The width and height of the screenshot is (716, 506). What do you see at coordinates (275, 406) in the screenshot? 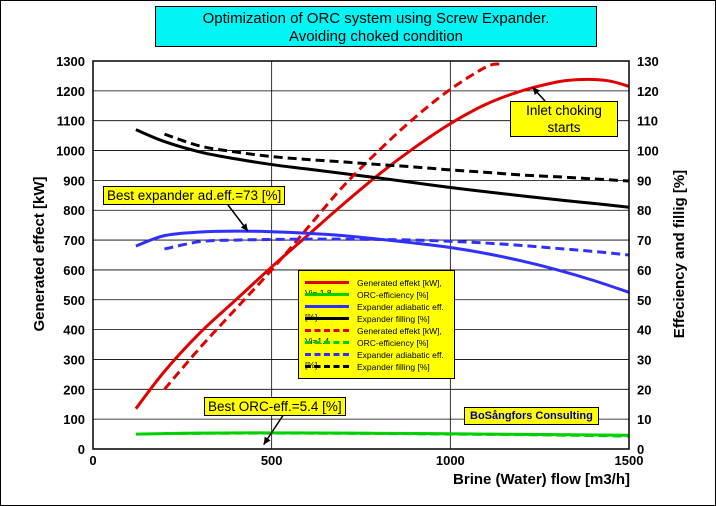
I see `annotation-best-orc-eff: Best ORC-eff.=5.4 [%]` at bounding box center [275, 406].